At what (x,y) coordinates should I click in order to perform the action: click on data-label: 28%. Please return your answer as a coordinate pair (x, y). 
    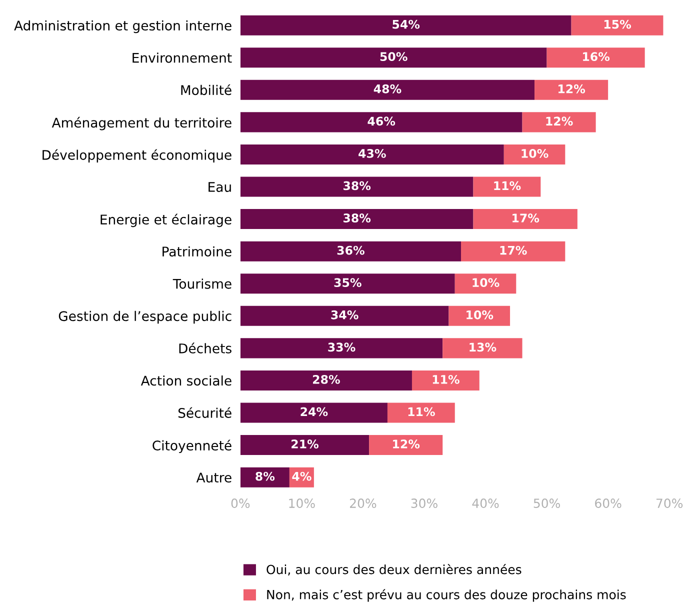
    Looking at the image, I should click on (326, 379).